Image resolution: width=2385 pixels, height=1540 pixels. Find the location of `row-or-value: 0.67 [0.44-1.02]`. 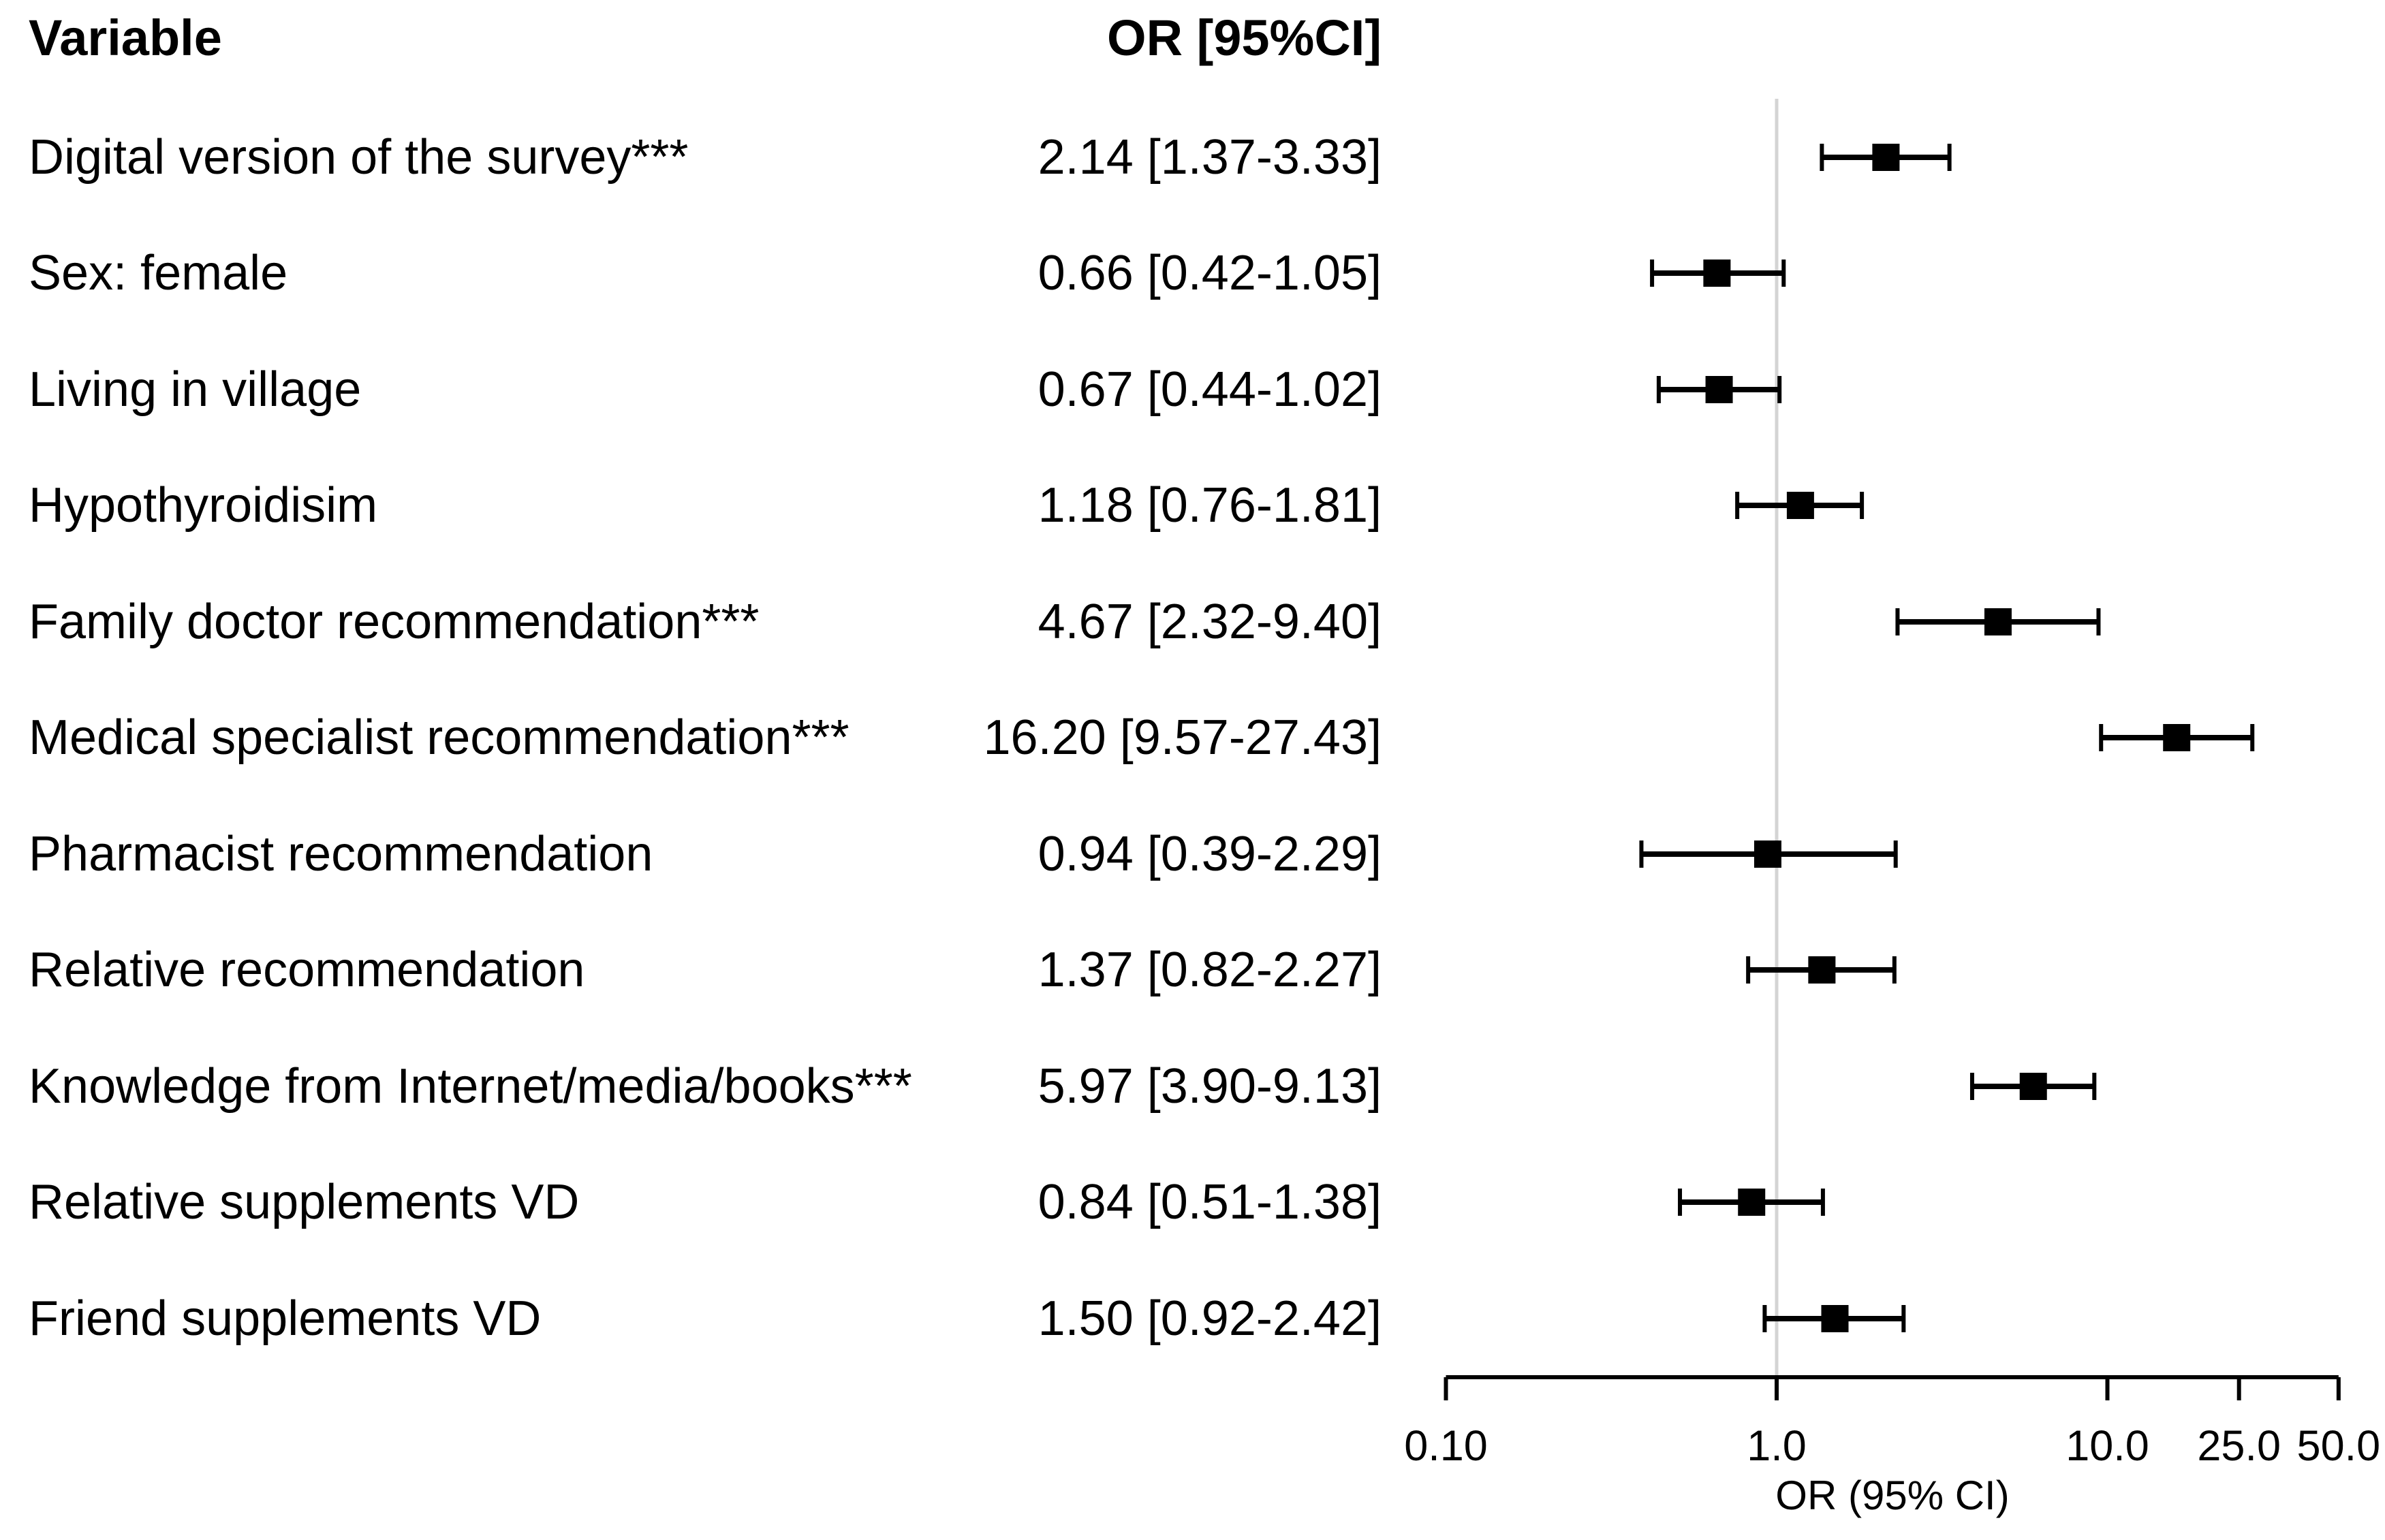

row-or-value: 0.67 [0.44-1.02] is located at coordinates (1210, 389).